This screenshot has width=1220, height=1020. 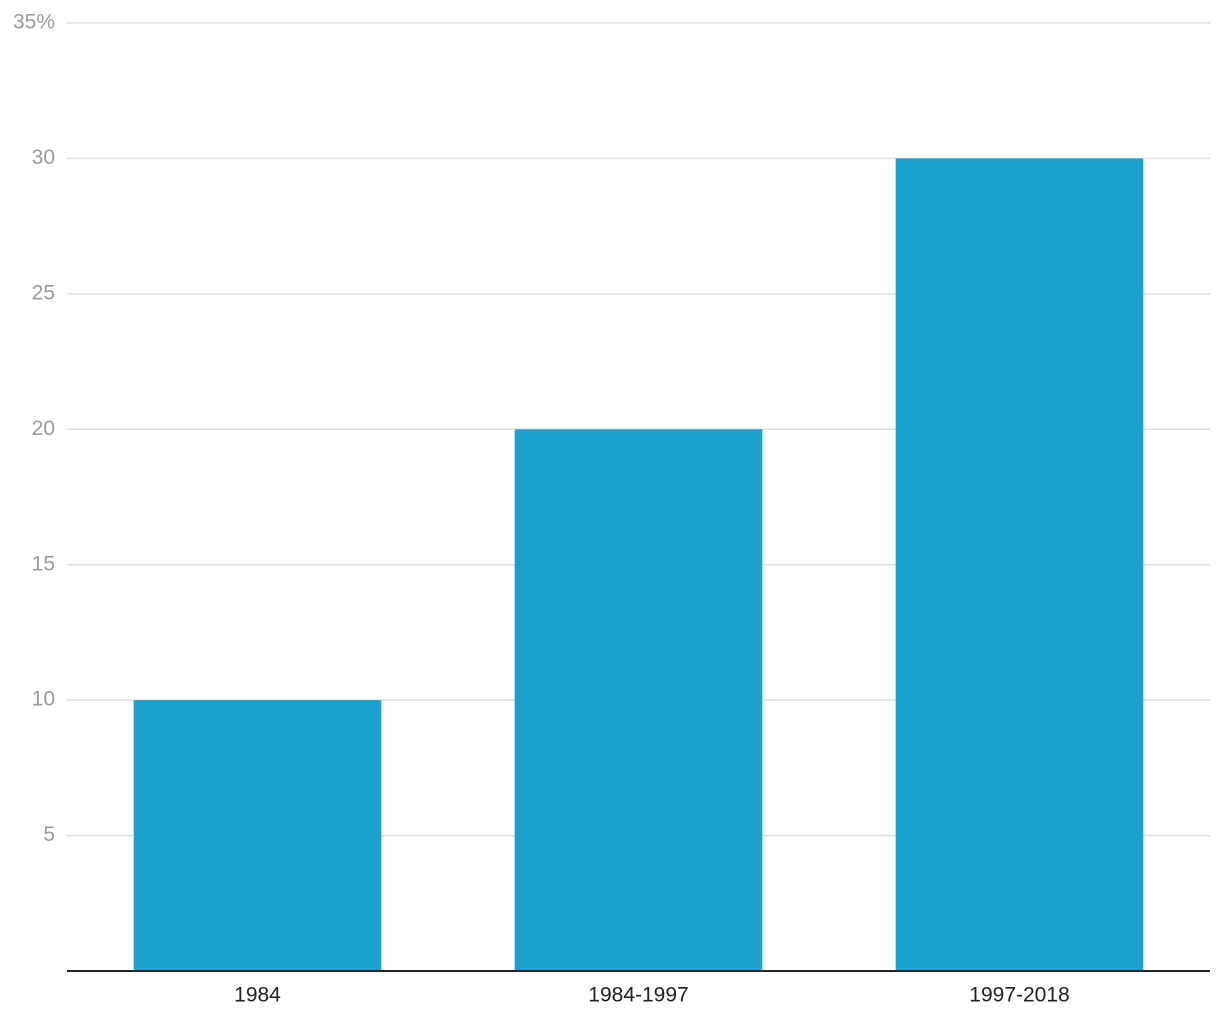 I want to click on x-tick-label: 1984-1997, so click(x=638, y=995).